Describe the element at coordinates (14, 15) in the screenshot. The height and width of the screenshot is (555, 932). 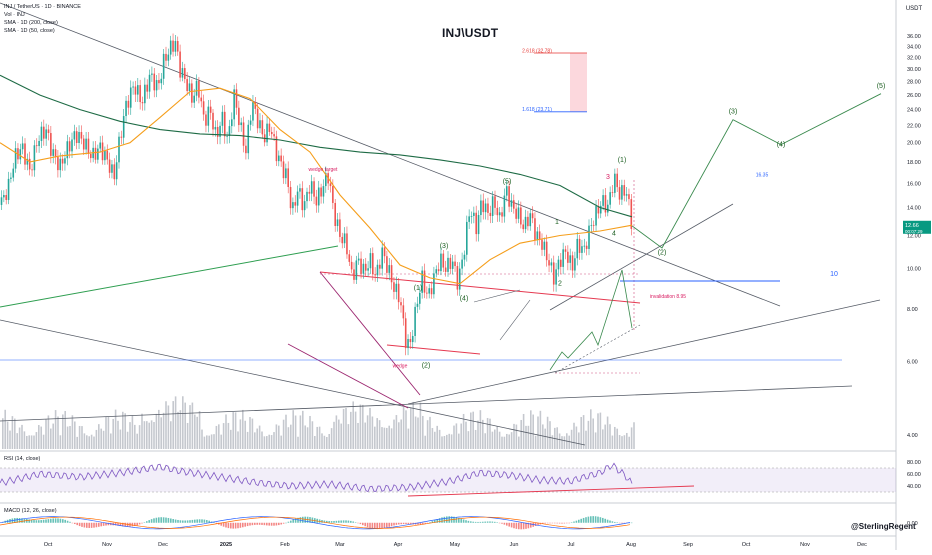
I see `volume-legend: Vol · INJ` at that location.